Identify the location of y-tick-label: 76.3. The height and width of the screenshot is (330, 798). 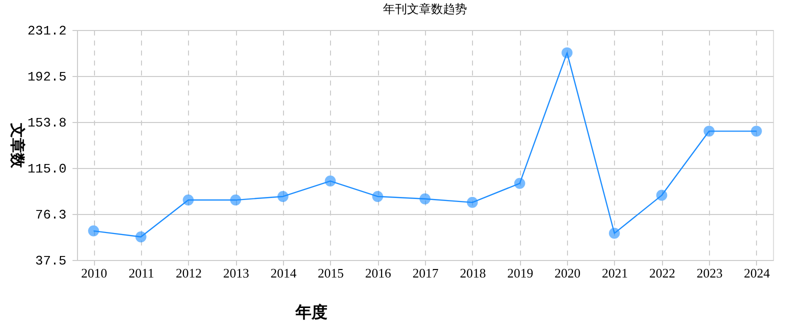
(50, 214).